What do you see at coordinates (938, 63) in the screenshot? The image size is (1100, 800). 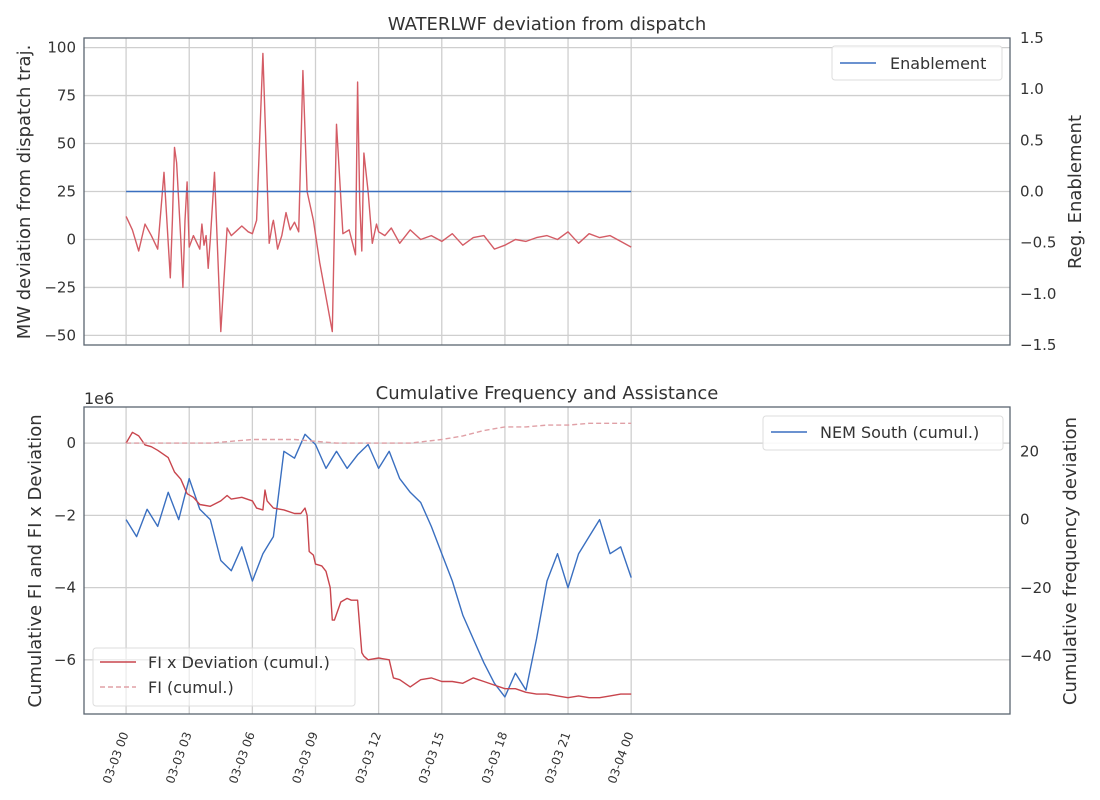 I see `top-legend-label-enablement: Enablement` at bounding box center [938, 63].